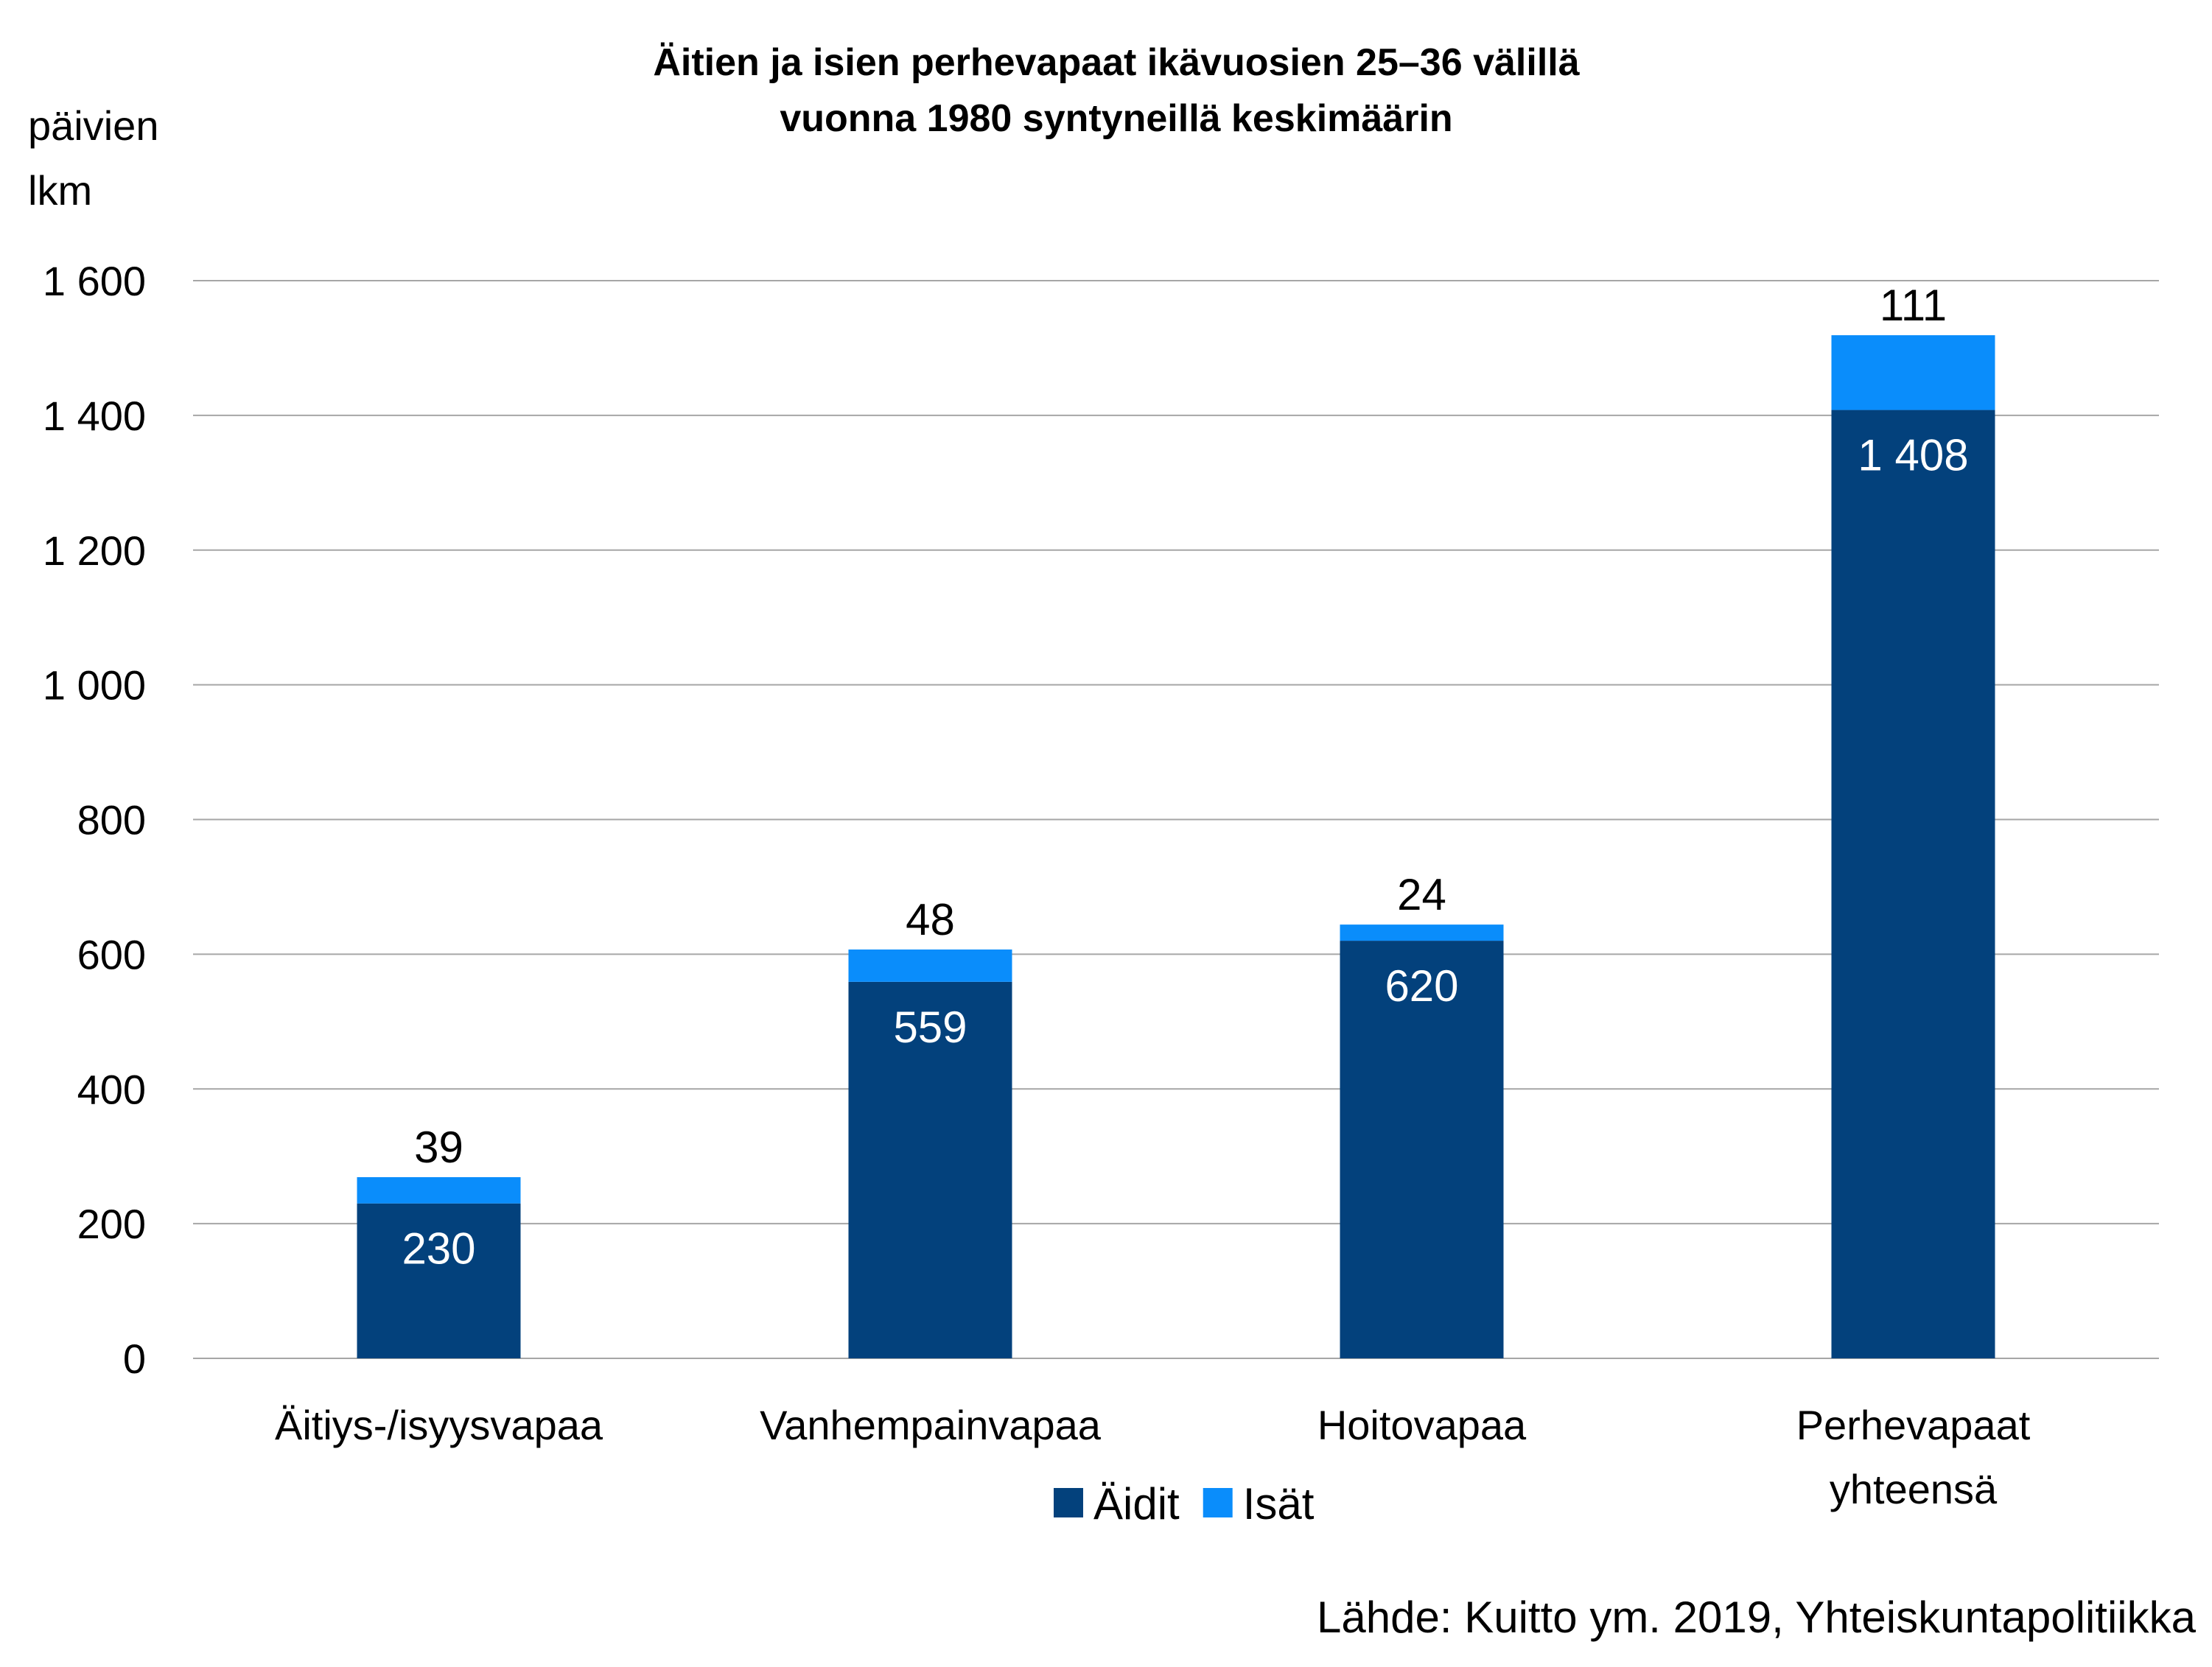 Image resolution: width=2212 pixels, height=1667 pixels. Describe the element at coordinates (1116, 119) in the screenshot. I see `title-line: vuonna 1980 syntyneillä keskimäärin` at that location.